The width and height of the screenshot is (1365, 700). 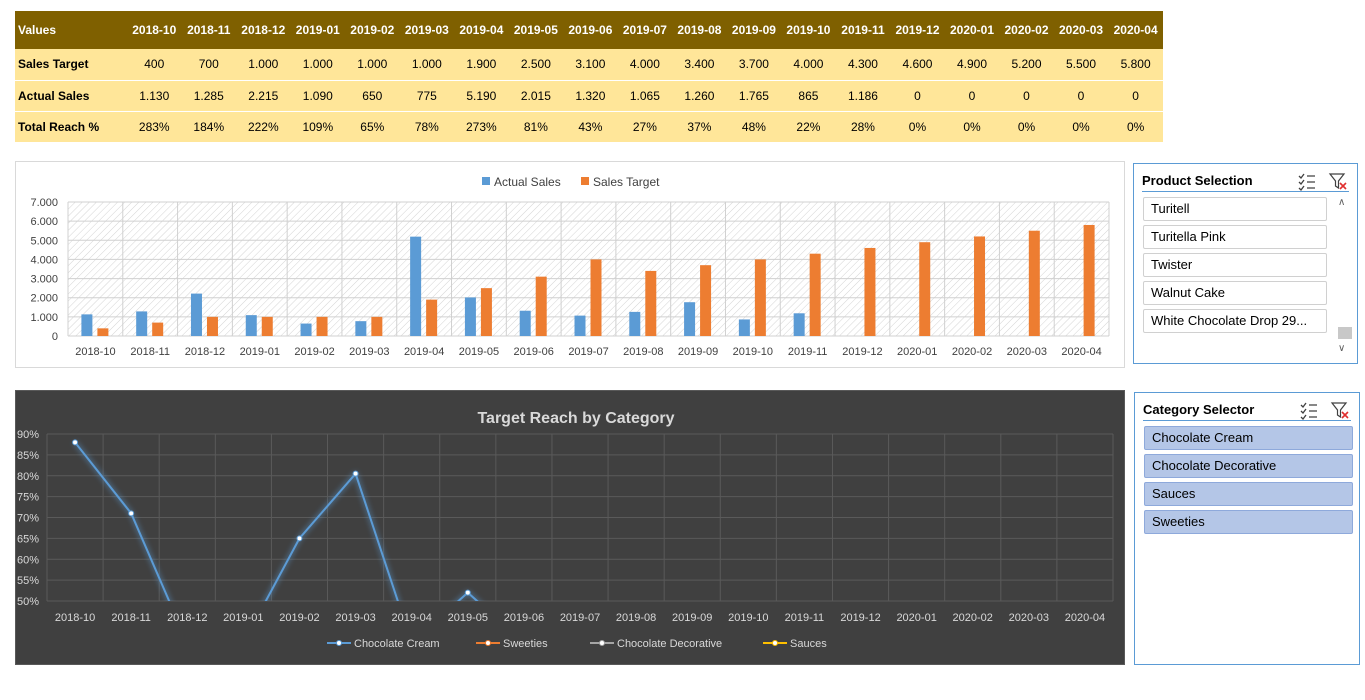 I want to click on table-cell: 22%, so click(x=808, y=126).